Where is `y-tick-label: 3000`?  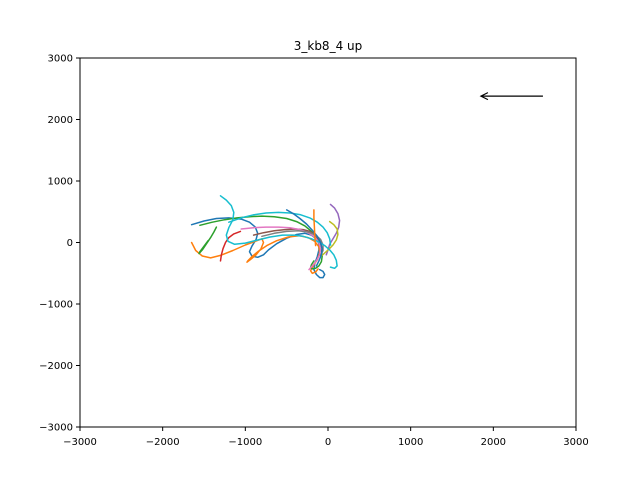 y-tick-label: 3000 is located at coordinates (60, 59).